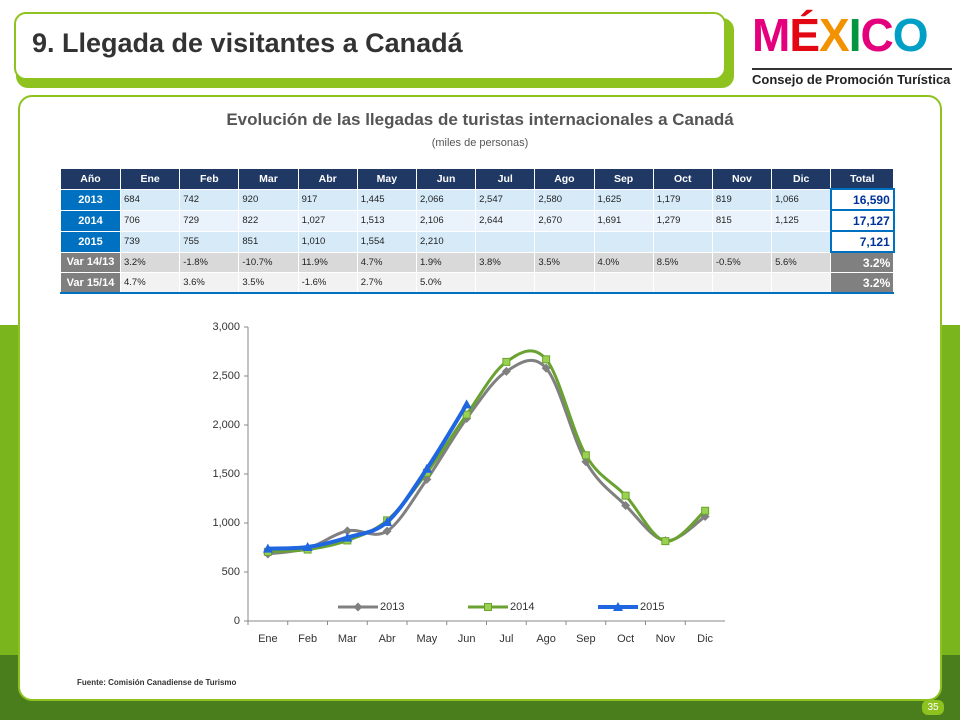 The width and height of the screenshot is (960, 720). Describe the element at coordinates (209, 199) in the screenshot. I see `table-cell: 742` at that location.